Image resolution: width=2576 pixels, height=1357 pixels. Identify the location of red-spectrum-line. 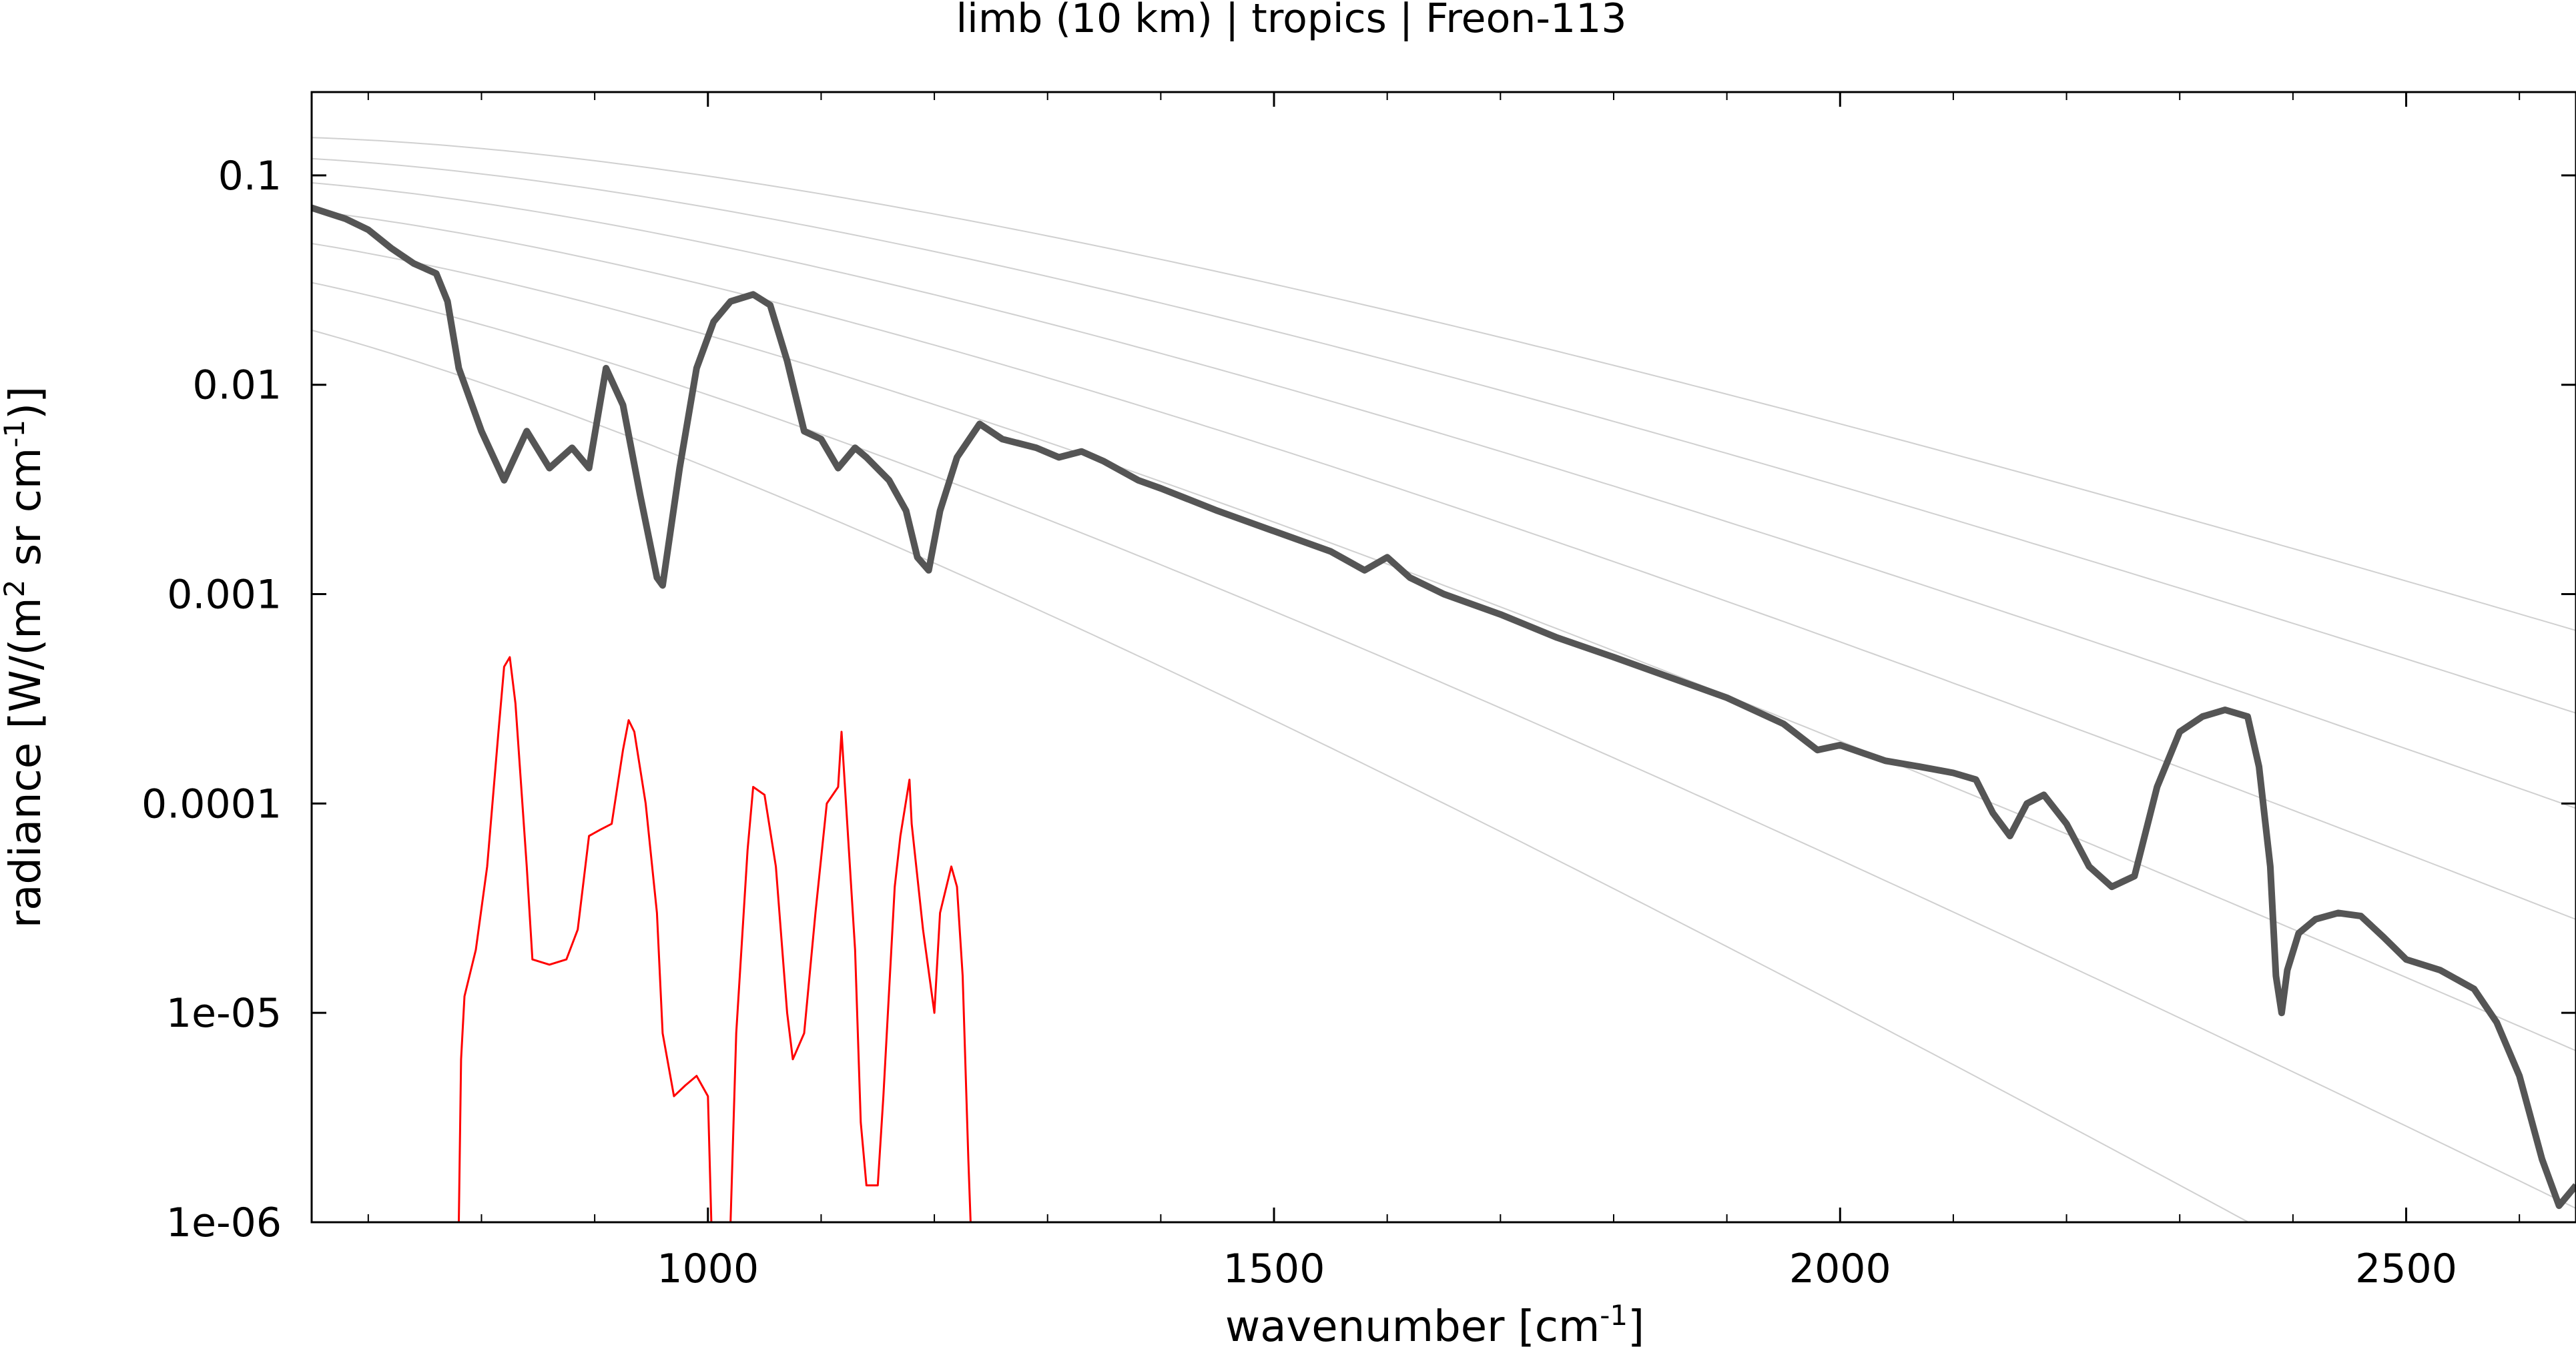
(715, 939).